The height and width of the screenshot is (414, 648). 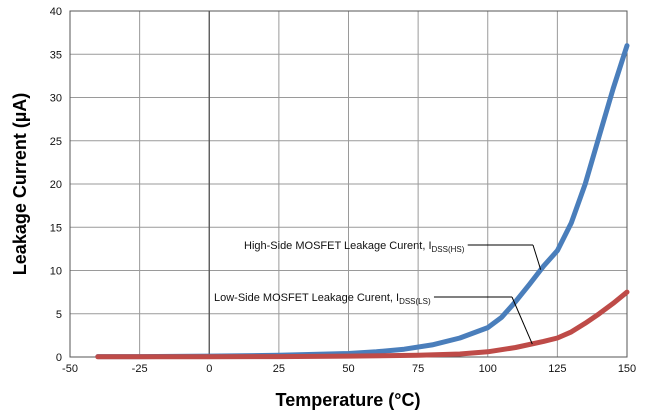 I want to click on high-side-annotation-subscript: DSS(HS), so click(x=448, y=249).